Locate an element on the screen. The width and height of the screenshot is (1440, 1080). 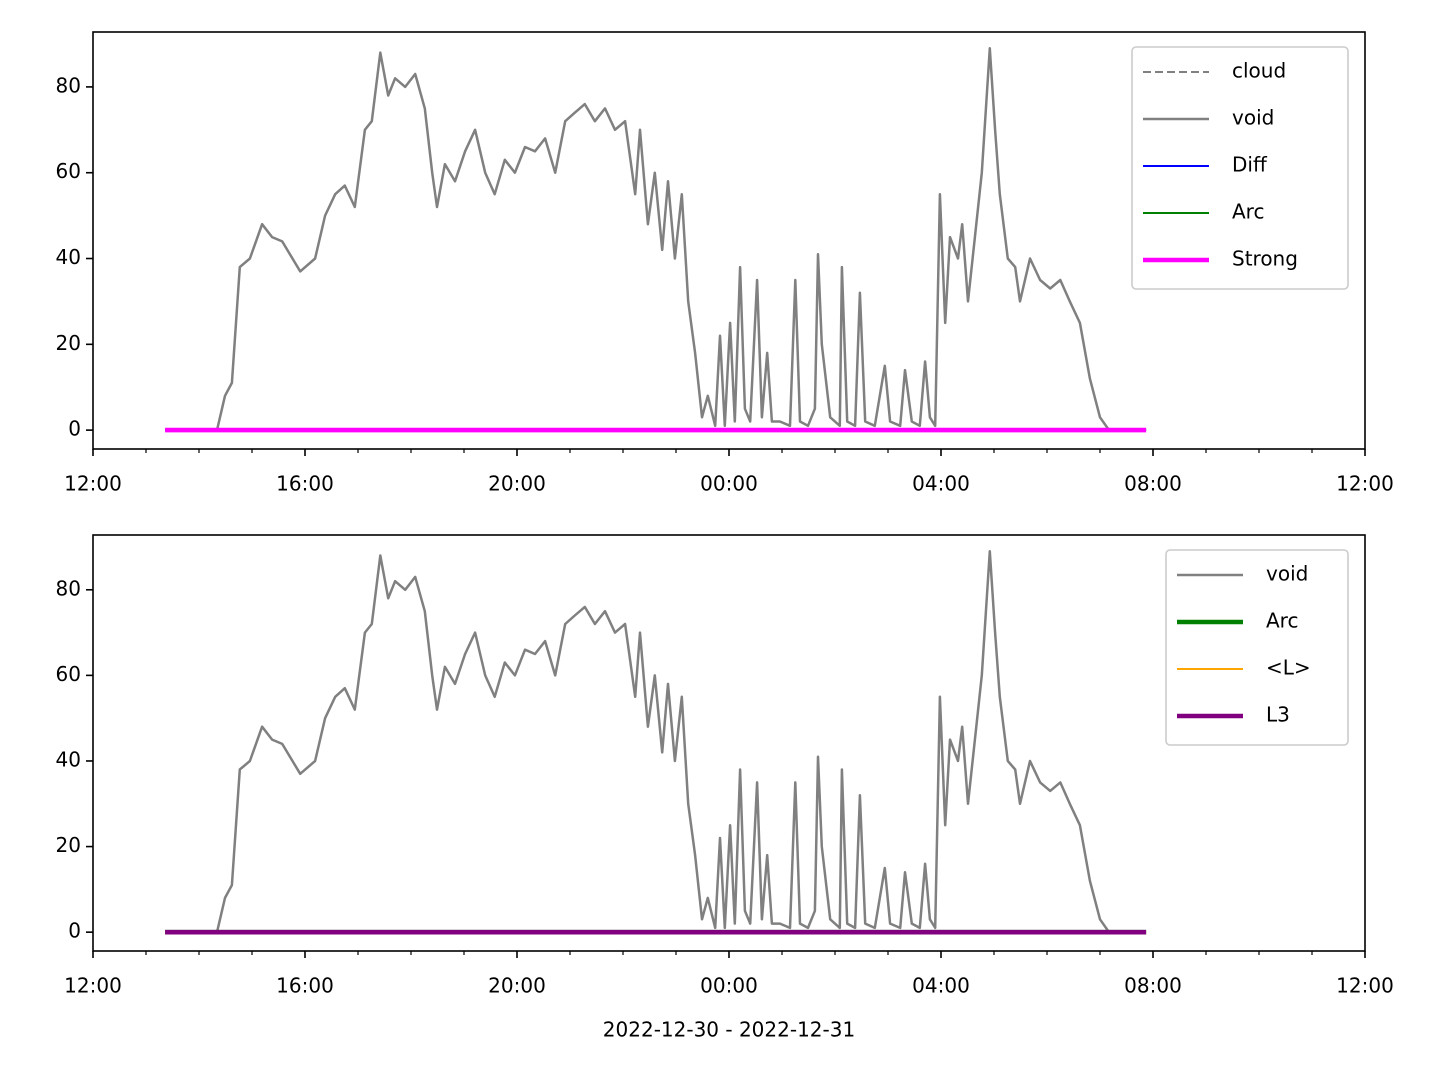
legend-label: L3 is located at coordinates (1278, 715).